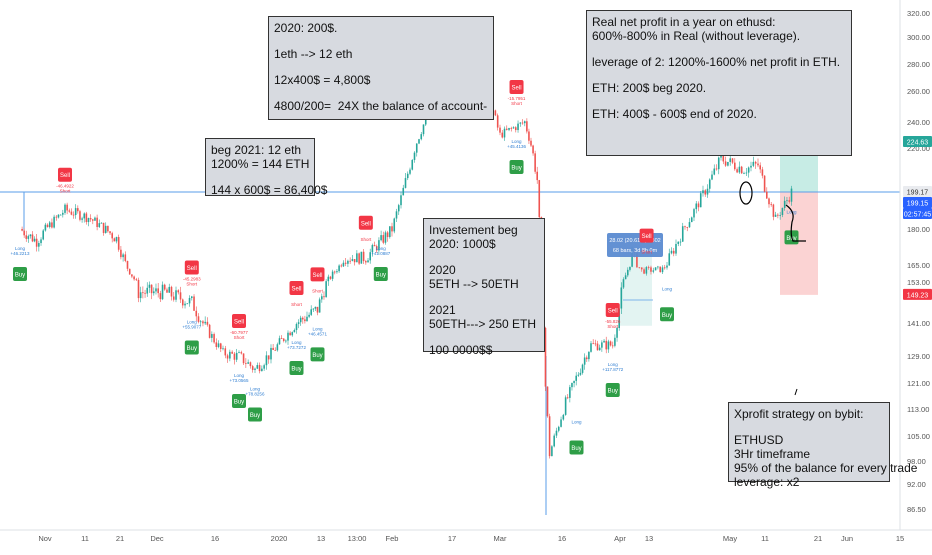  I want to click on y-tick-label: 153.00, so click(918, 282).